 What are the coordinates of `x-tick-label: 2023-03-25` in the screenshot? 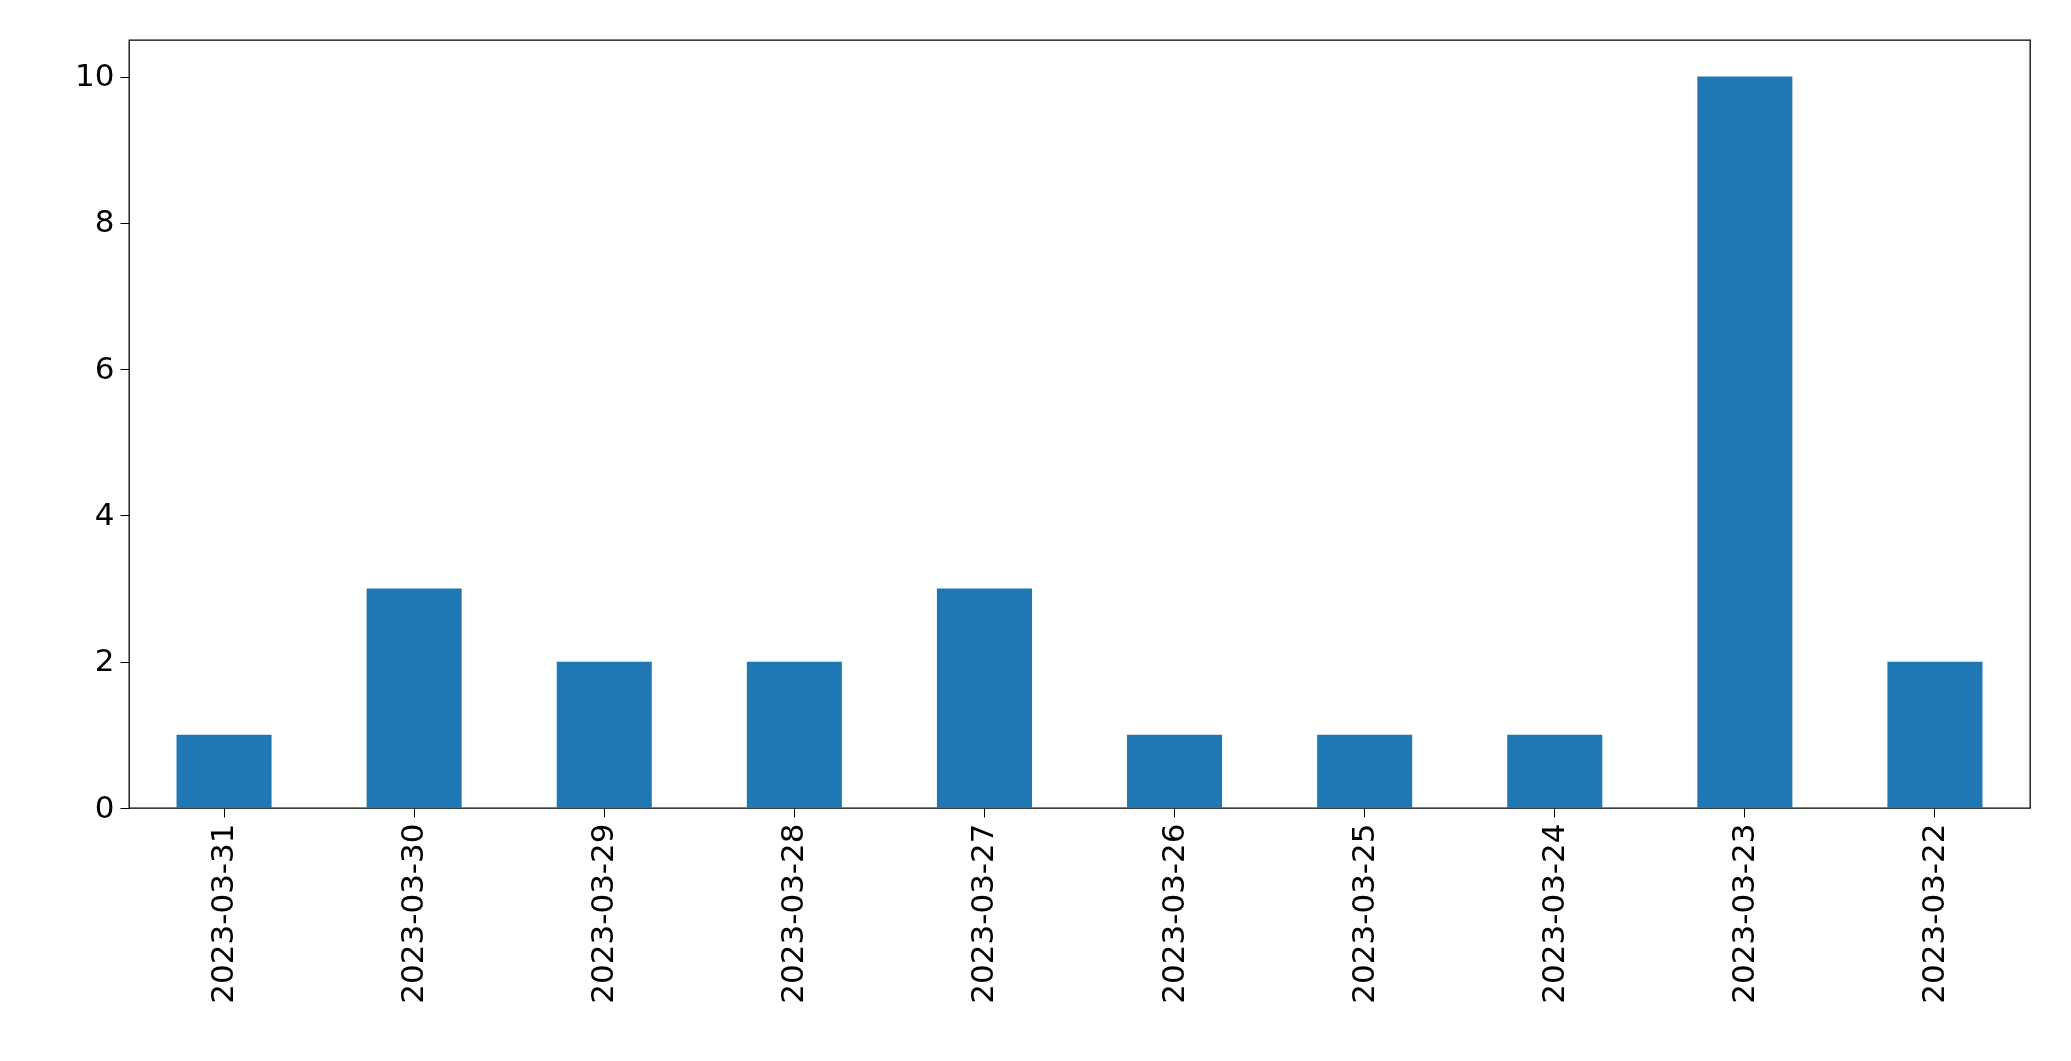 It's located at (1362, 913).